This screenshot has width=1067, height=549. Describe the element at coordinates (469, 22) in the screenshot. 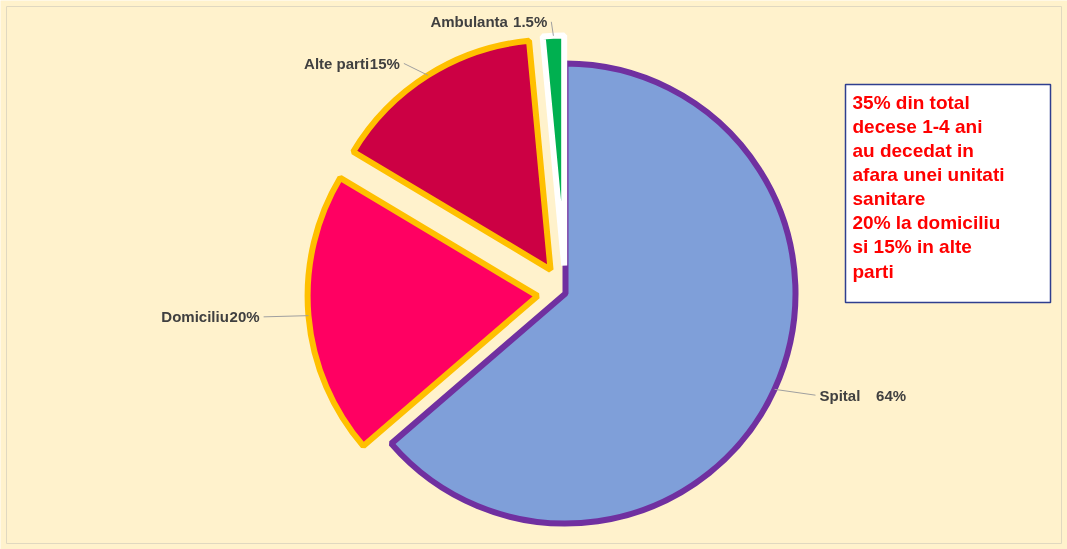

I see `slice-label: Ambulanta` at that location.